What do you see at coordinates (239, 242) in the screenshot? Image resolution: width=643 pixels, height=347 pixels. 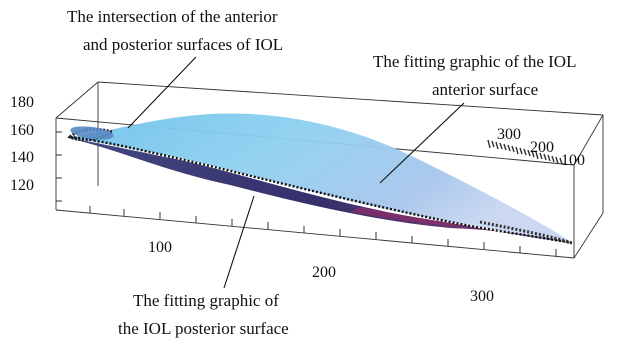 I see `leader-posterior` at bounding box center [239, 242].